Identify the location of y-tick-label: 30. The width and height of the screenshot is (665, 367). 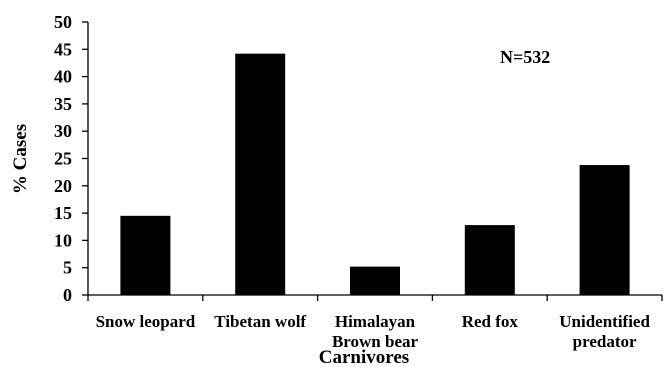
(63, 131).